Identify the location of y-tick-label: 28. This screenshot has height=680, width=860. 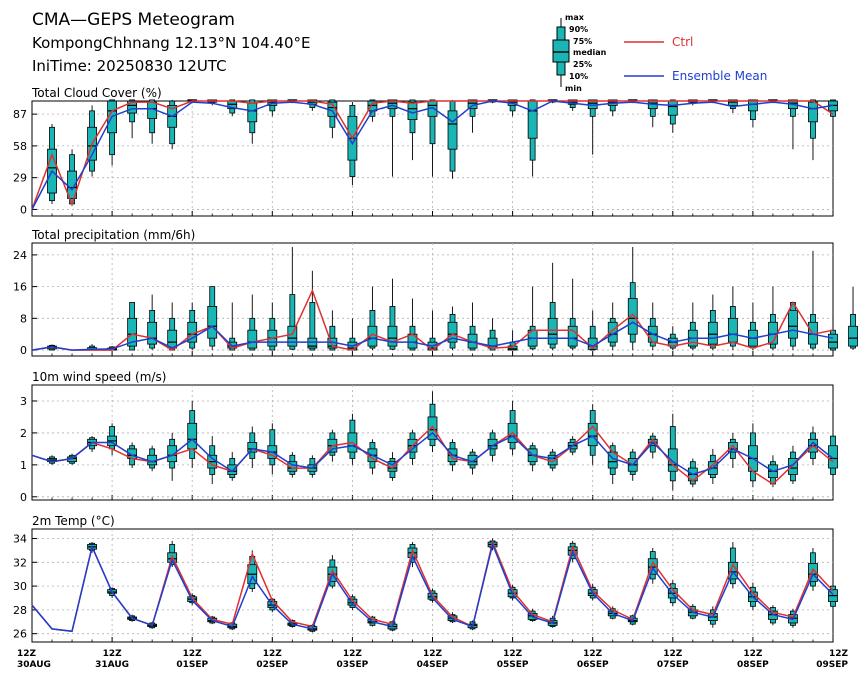
(20, 610).